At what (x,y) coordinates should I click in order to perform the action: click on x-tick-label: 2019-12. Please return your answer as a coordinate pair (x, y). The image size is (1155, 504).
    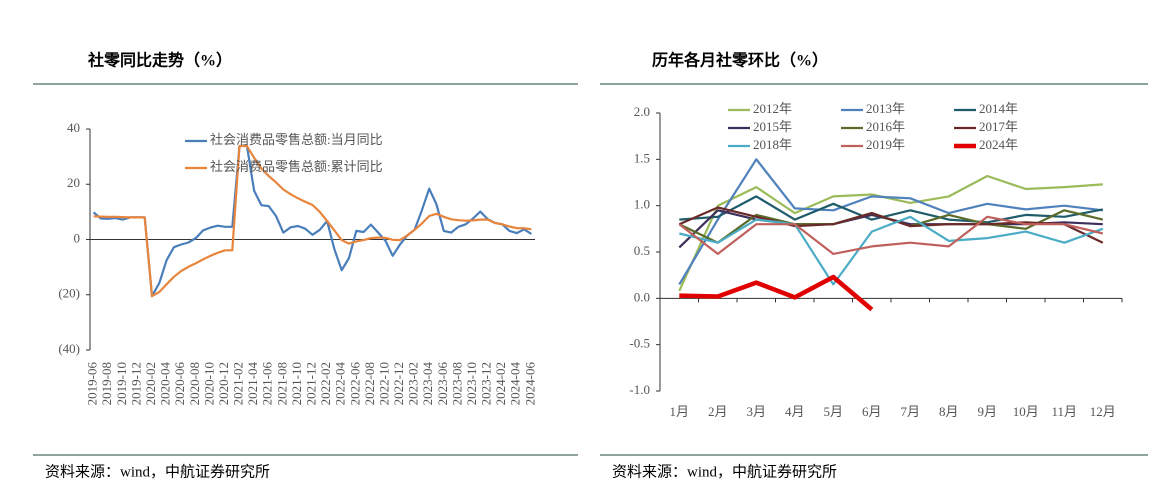
    Looking at the image, I should click on (135, 383).